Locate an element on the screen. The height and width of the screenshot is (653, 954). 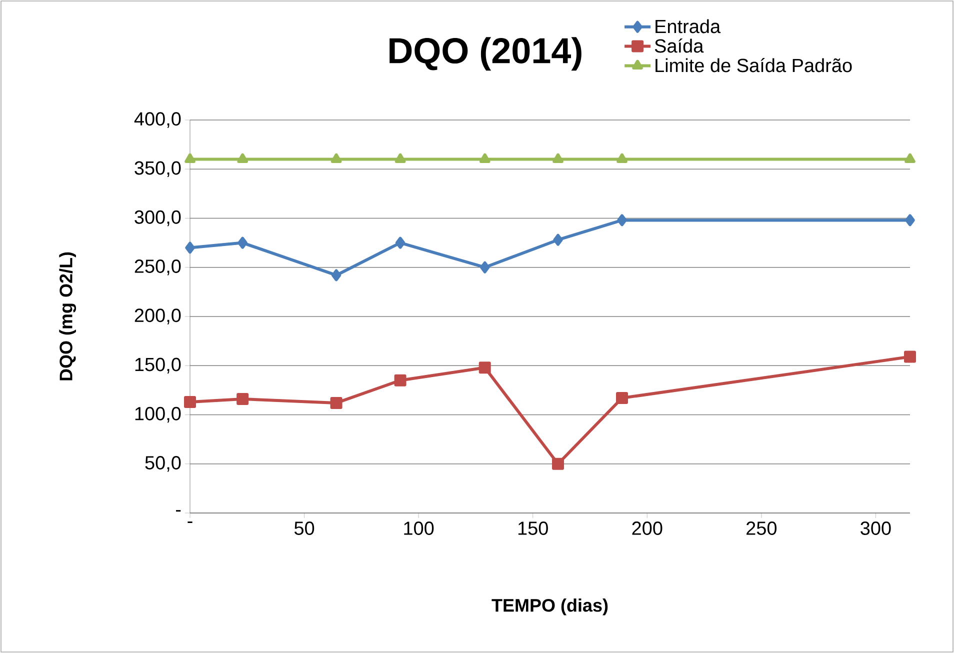
y-tick-label: - is located at coordinates (178, 511).